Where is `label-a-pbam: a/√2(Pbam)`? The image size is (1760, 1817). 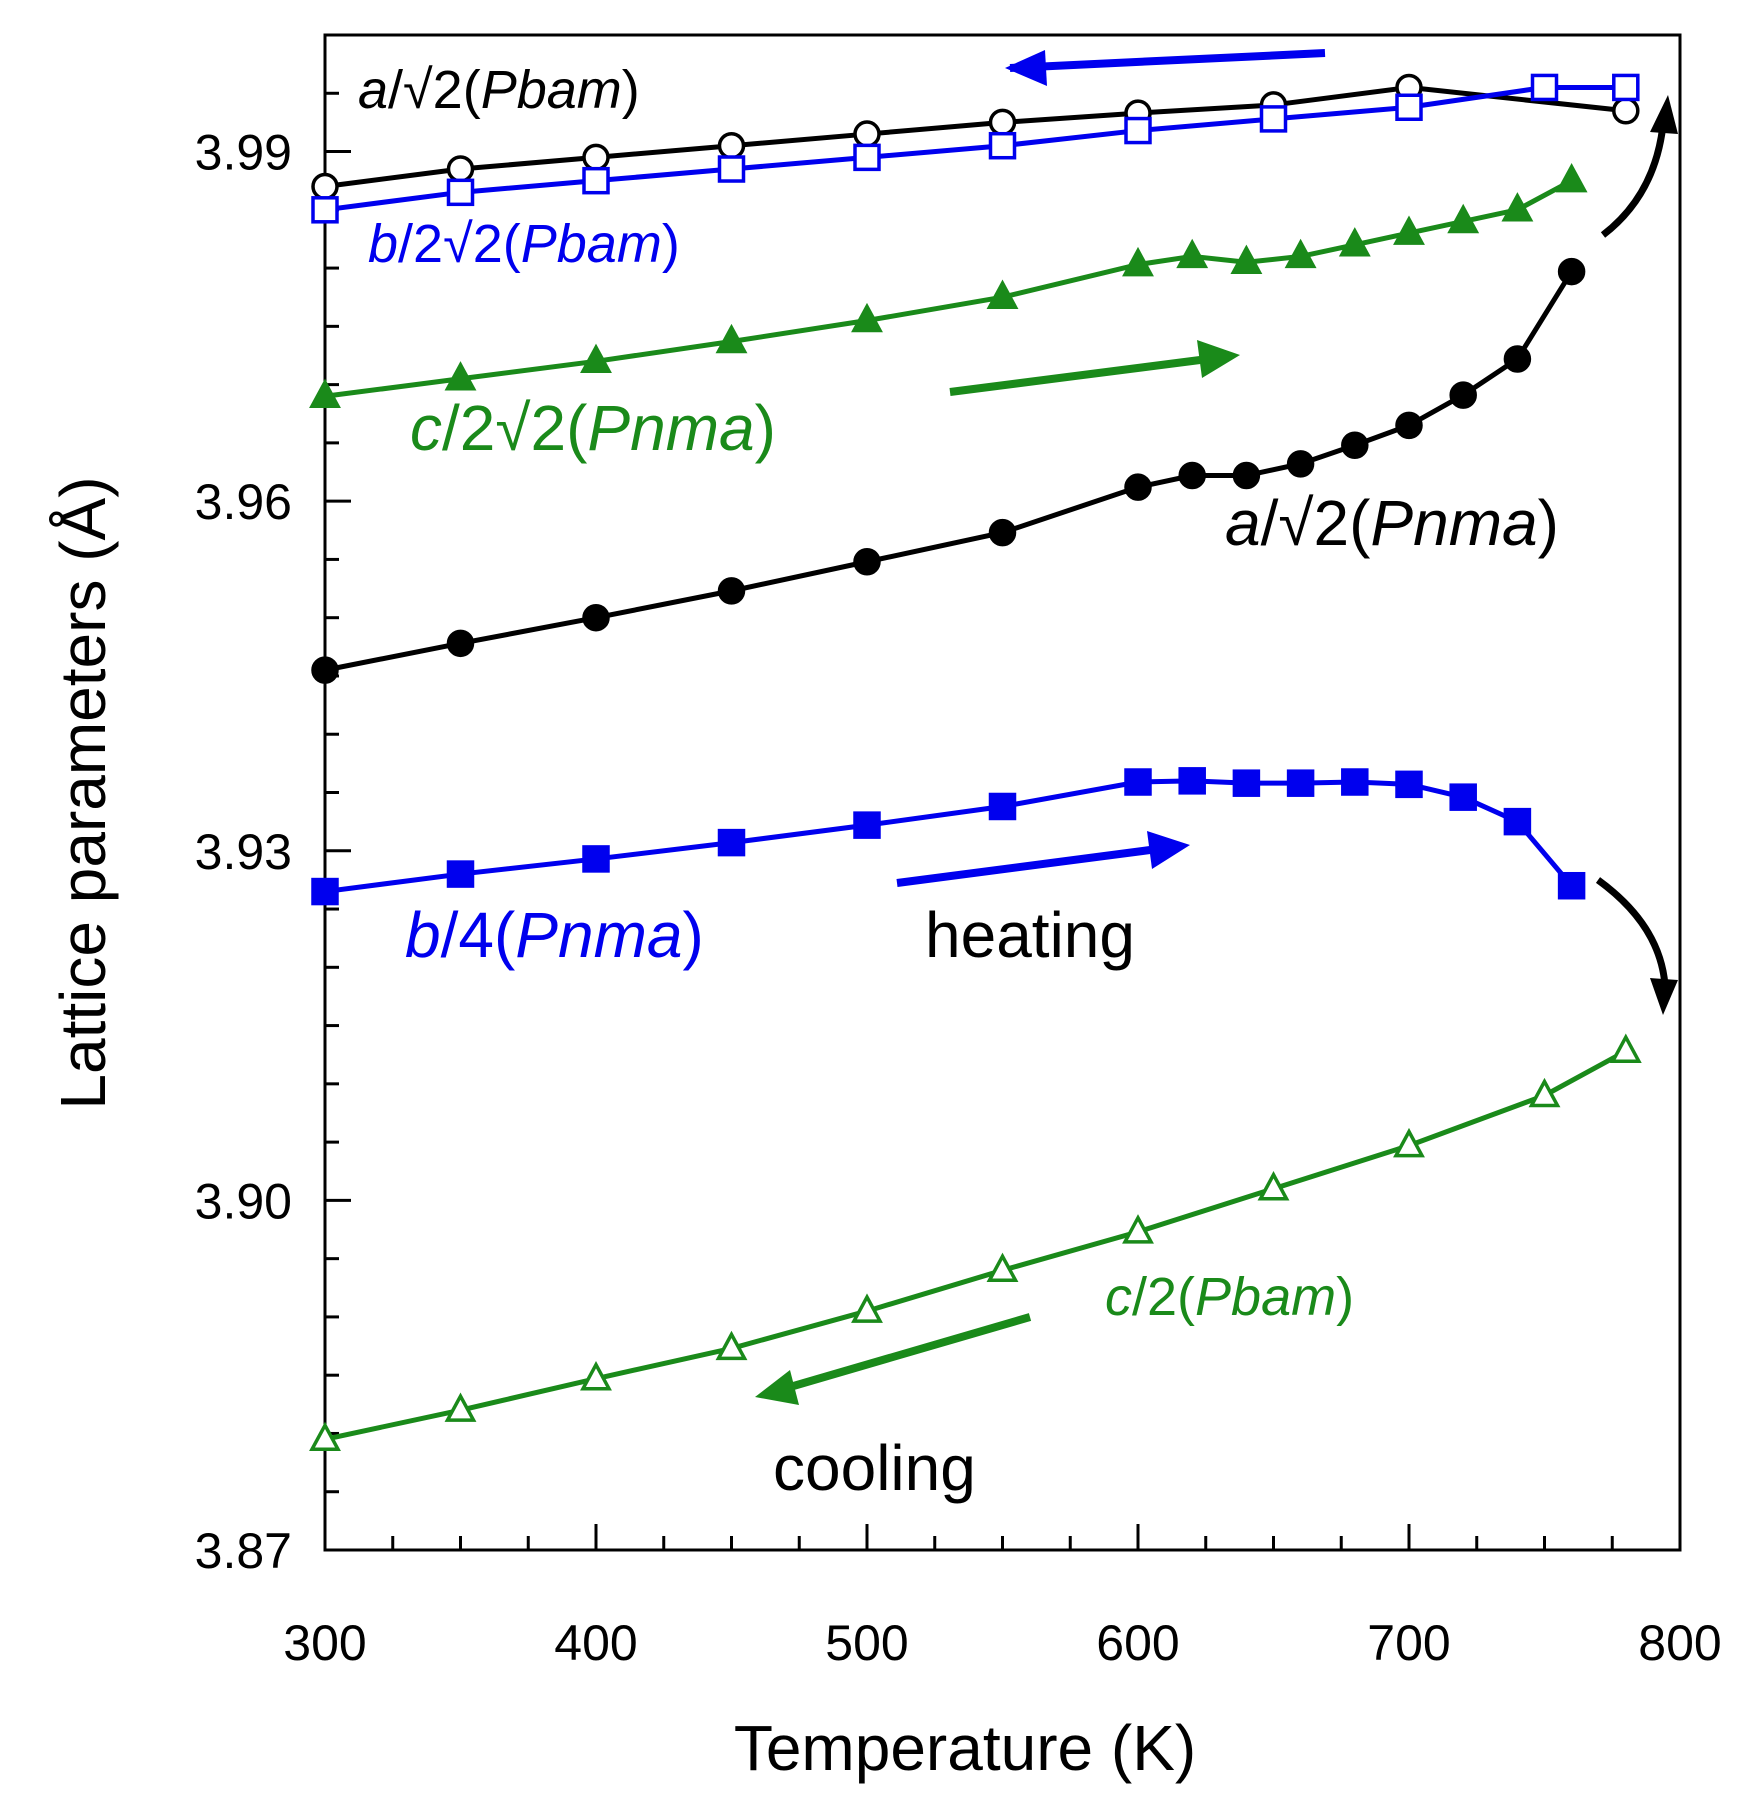
label-a-pbam: a/√2(Pbam) is located at coordinates (499, 90).